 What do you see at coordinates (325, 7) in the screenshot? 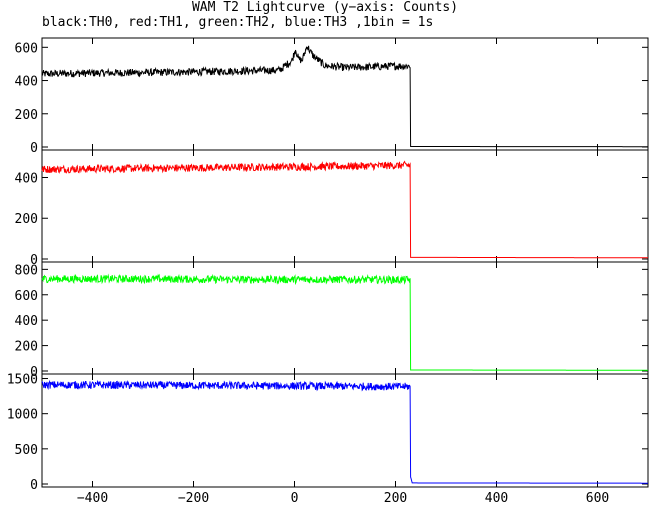
I see `chart-title: WAM T2 Lightcurve (y−axis: Counts)` at bounding box center [325, 7].